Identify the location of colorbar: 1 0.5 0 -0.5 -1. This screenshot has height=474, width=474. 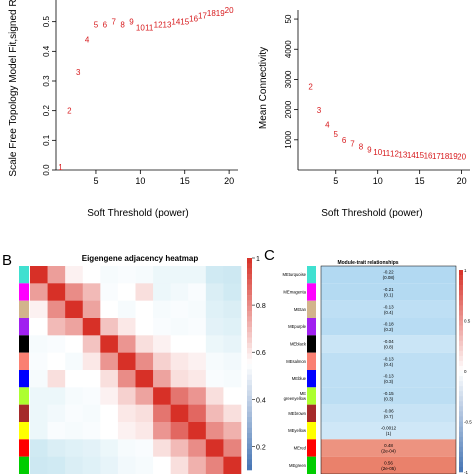
(465, 371).